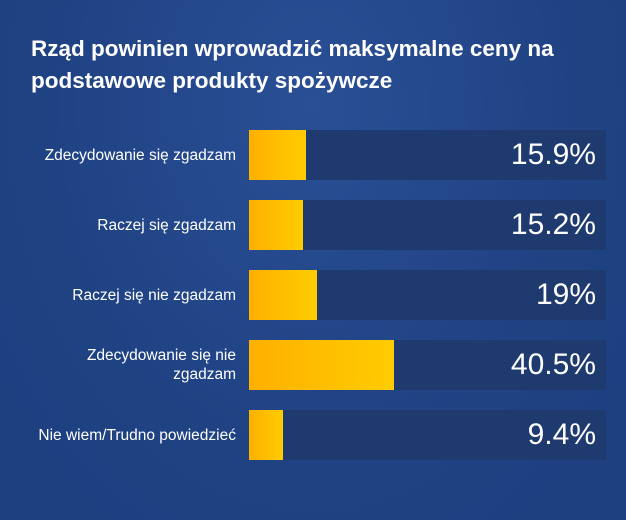  I want to click on category-label: Raczej się zgadzam, so click(166, 225).